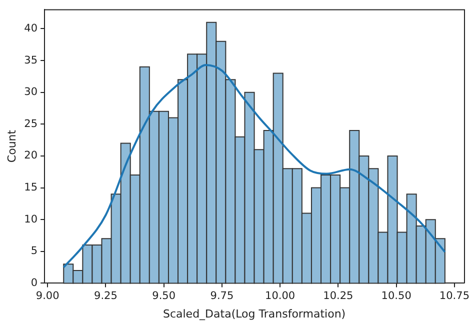  I want to click on x-tick-label: 9.00, so click(48, 296).